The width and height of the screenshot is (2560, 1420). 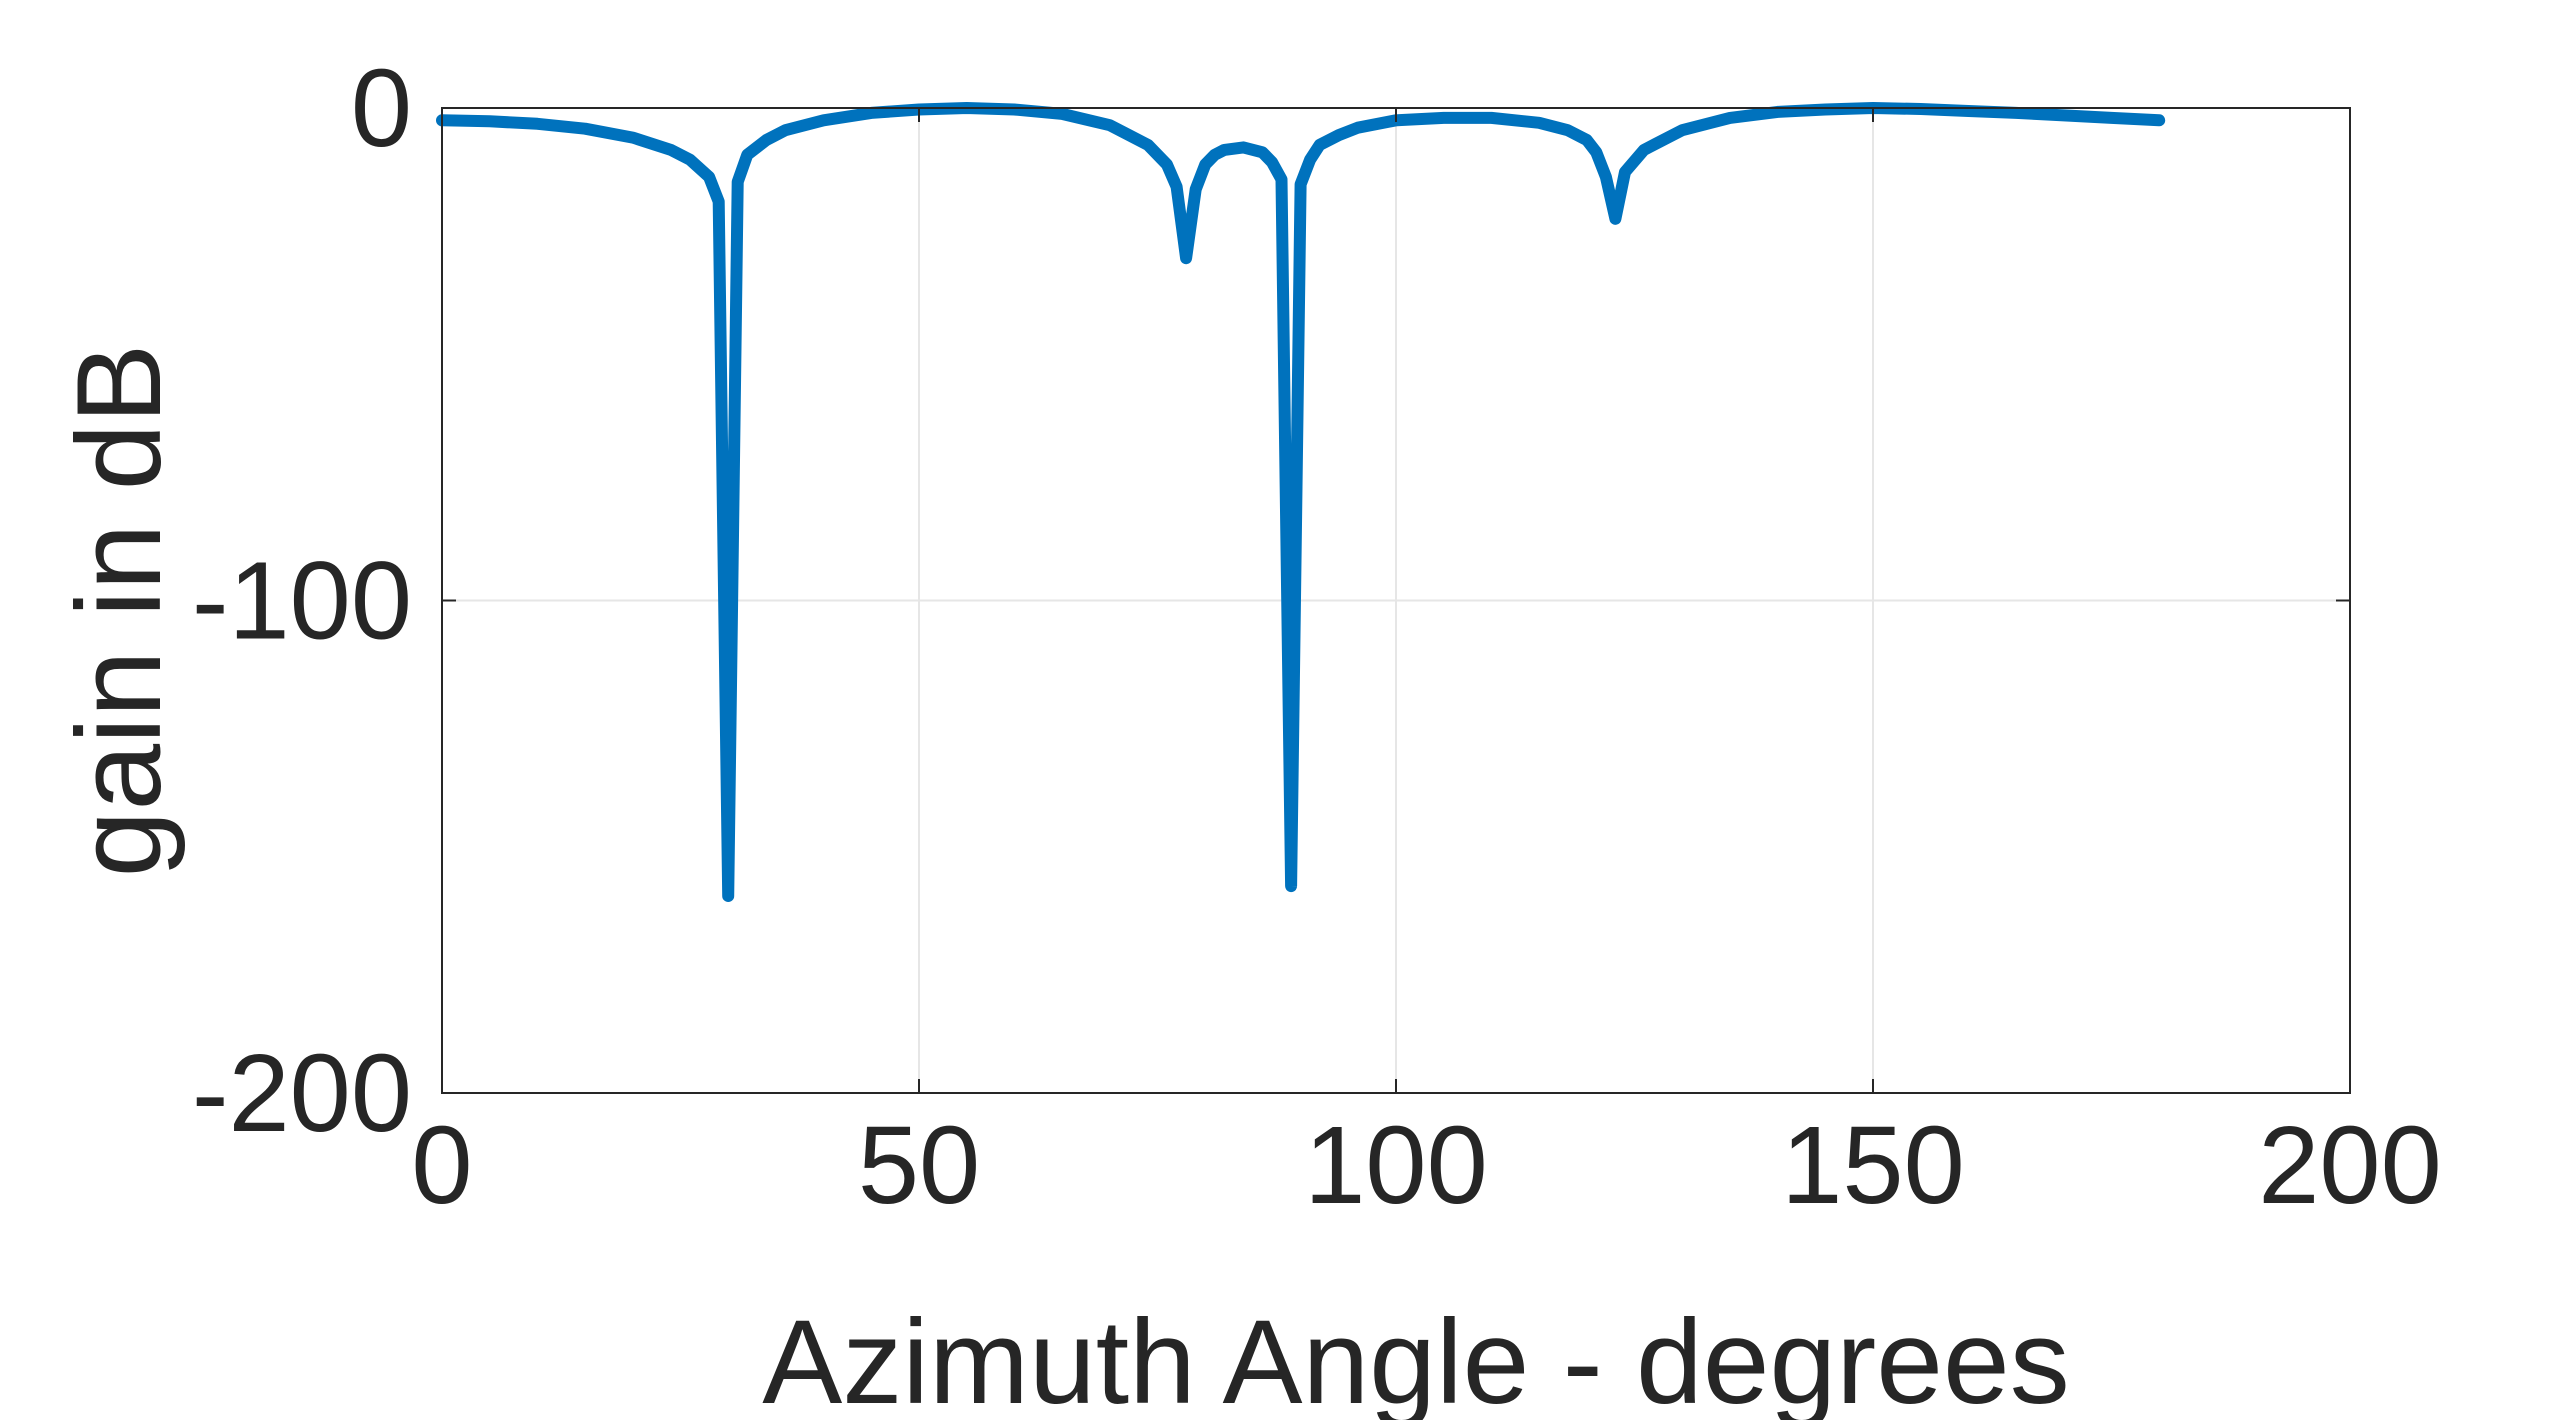 What do you see at coordinates (1396, 1165) in the screenshot?
I see `x-tick-label: 100` at bounding box center [1396, 1165].